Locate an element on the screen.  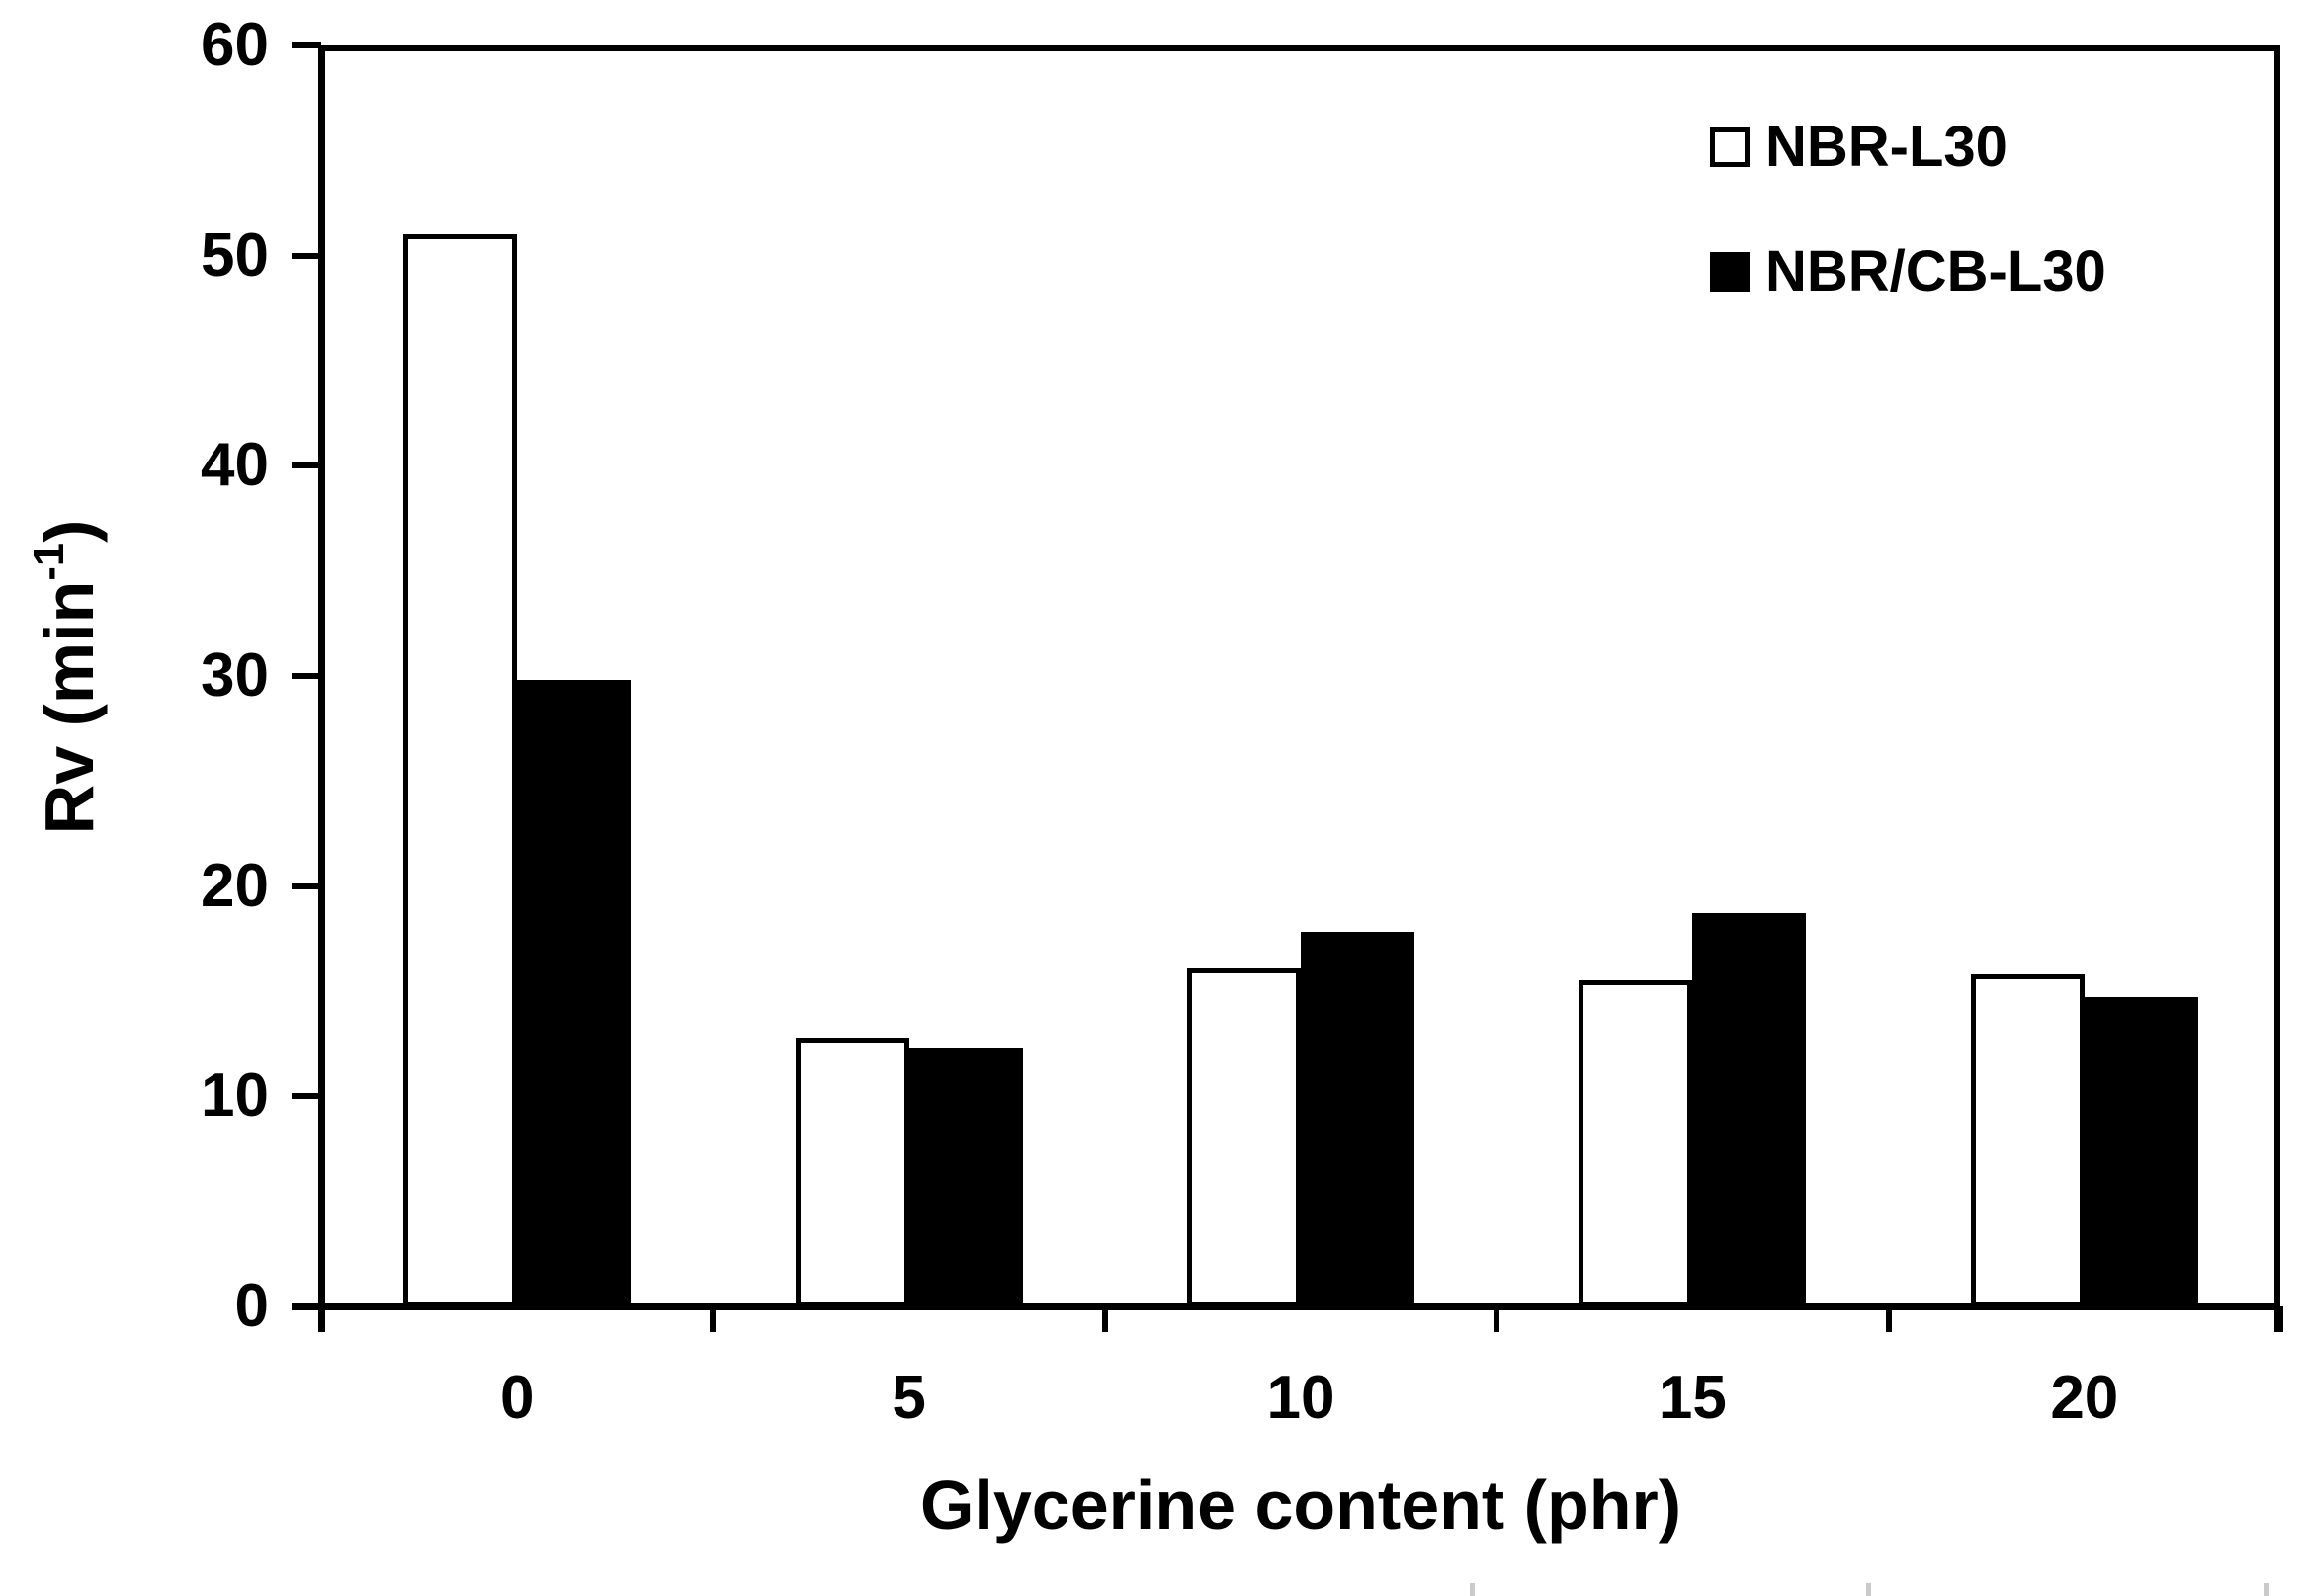
y-axis-line is located at coordinates (321, 688).